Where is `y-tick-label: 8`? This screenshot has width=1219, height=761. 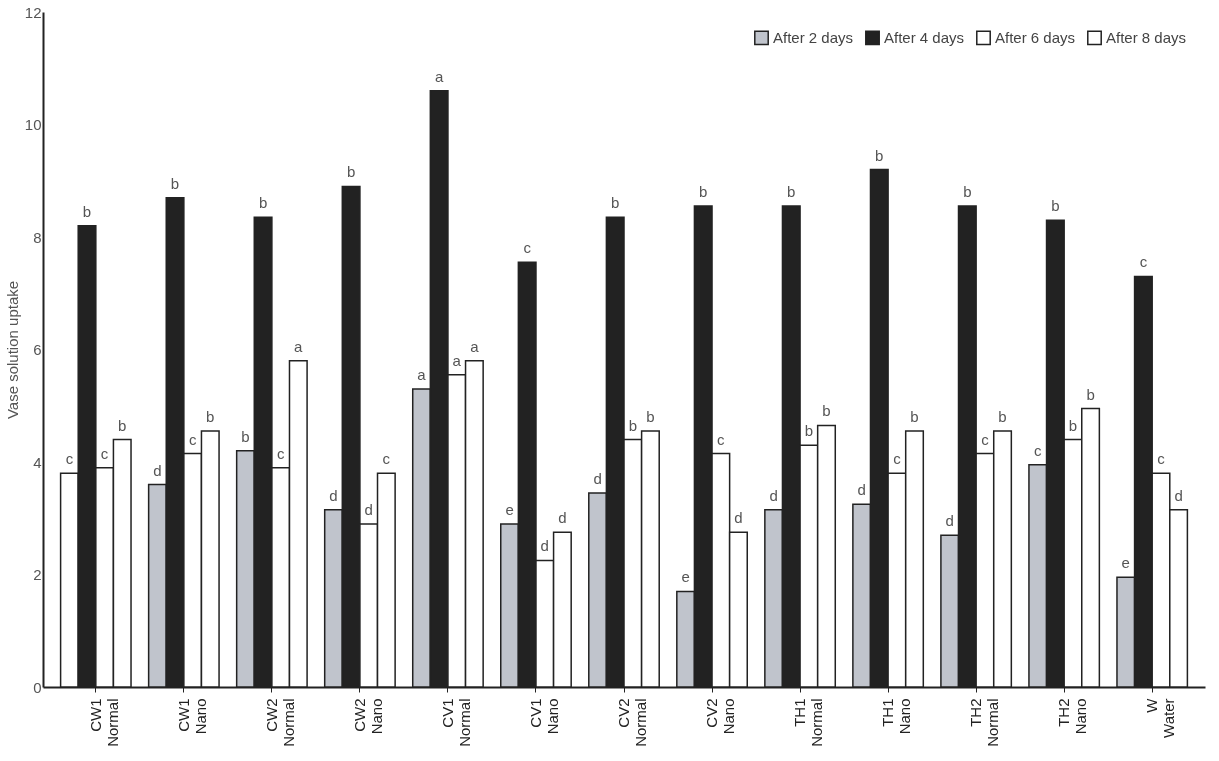
y-tick-label: 8 is located at coordinates (37, 237).